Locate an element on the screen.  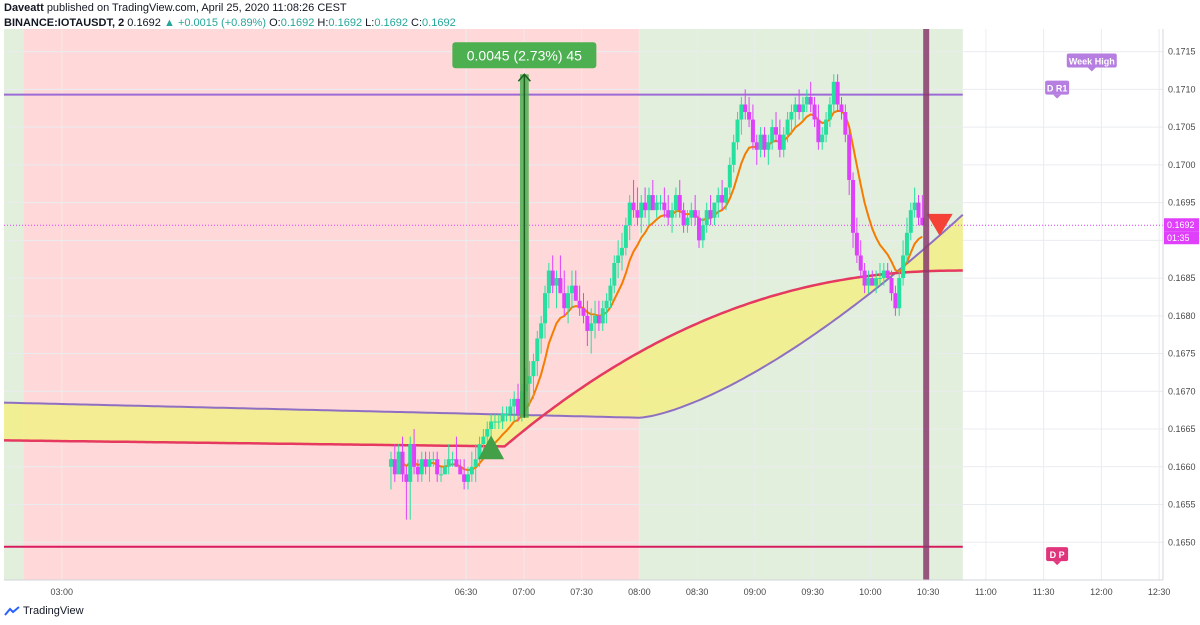
high-value: 0.1692 is located at coordinates (345, 23).